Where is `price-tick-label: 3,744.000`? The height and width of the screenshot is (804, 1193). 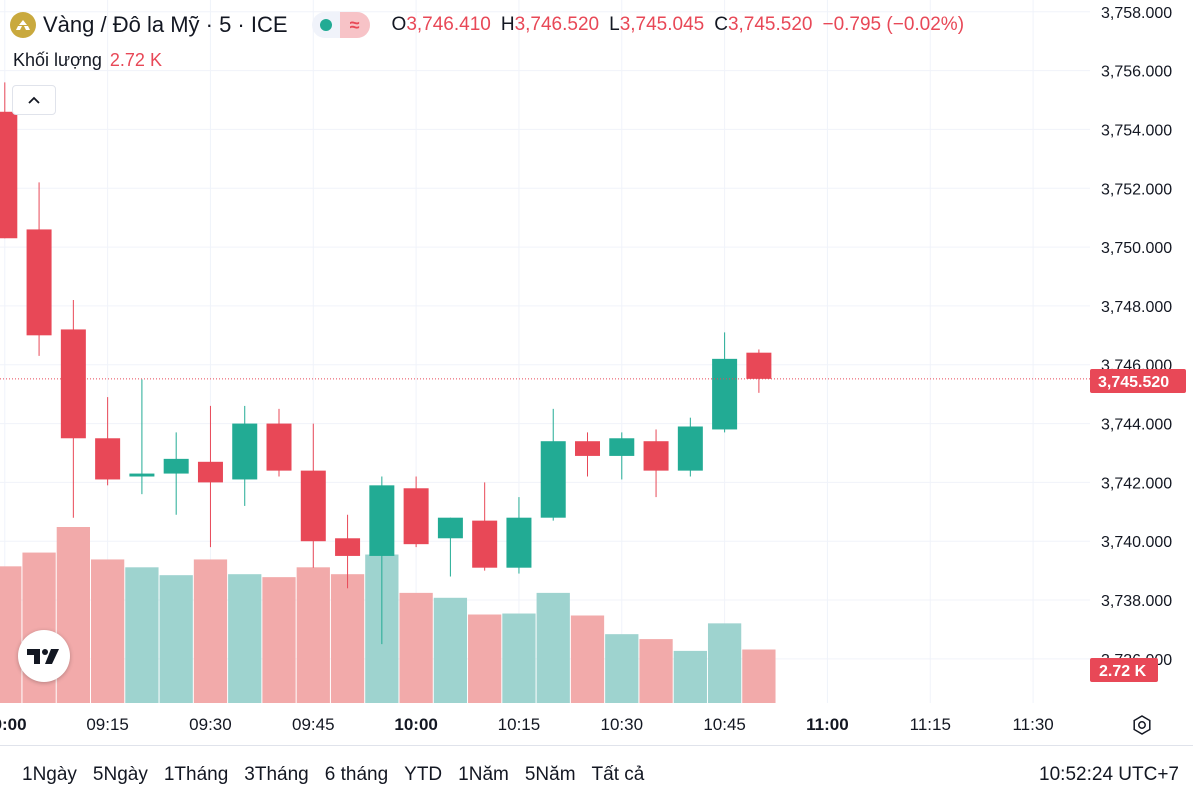
price-tick-label: 3,744.000 is located at coordinates (1136, 425).